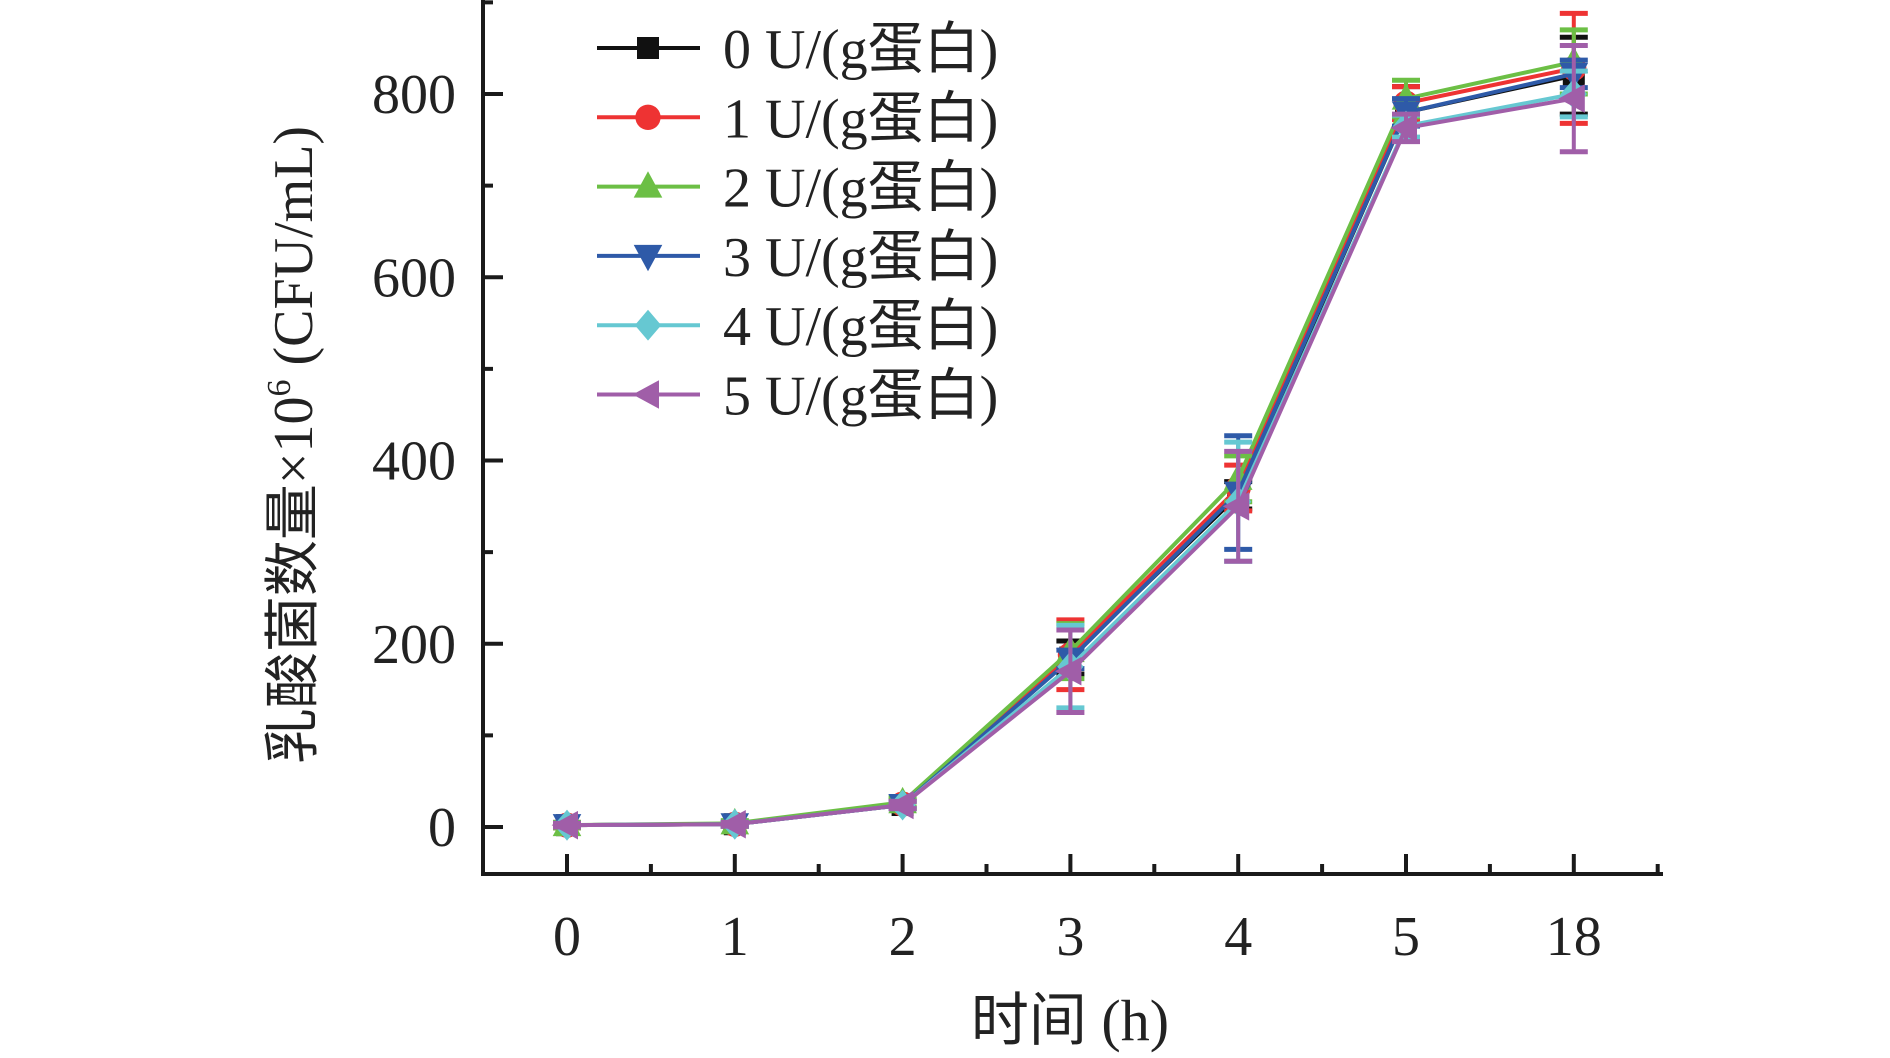 The width and height of the screenshot is (1890, 1058). I want to click on y-tick-label: 200, so click(414, 645).